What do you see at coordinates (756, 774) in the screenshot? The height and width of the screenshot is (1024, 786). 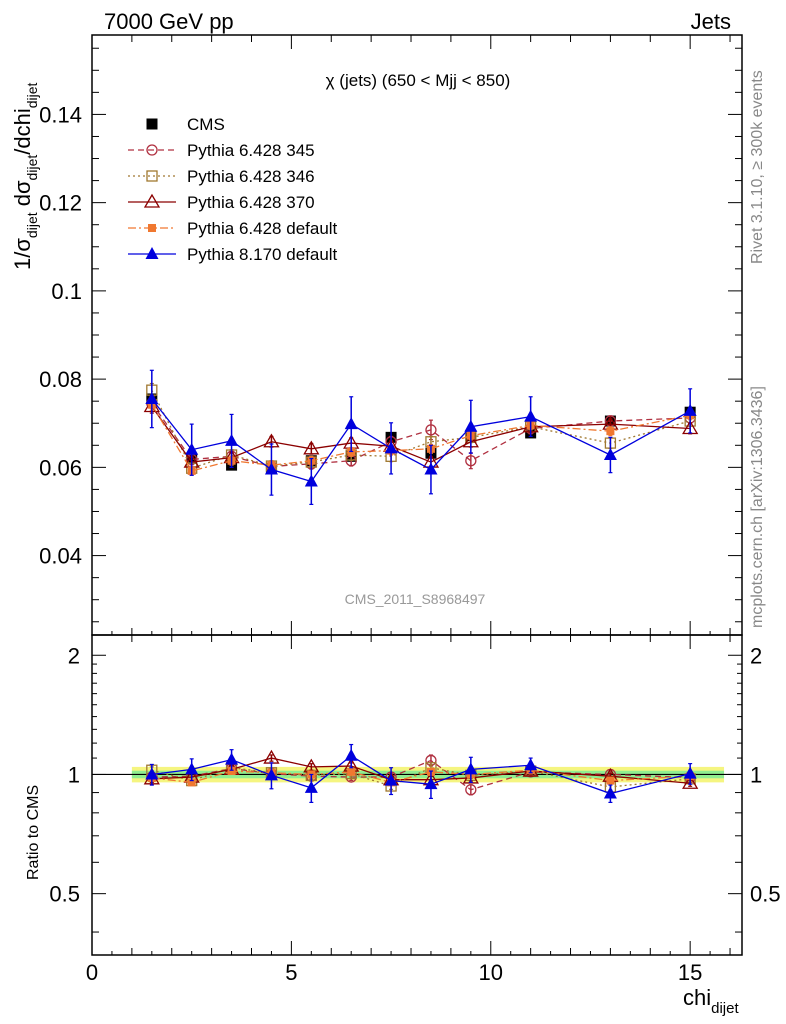 I see `ratio-tick-label-right: 1` at bounding box center [756, 774].